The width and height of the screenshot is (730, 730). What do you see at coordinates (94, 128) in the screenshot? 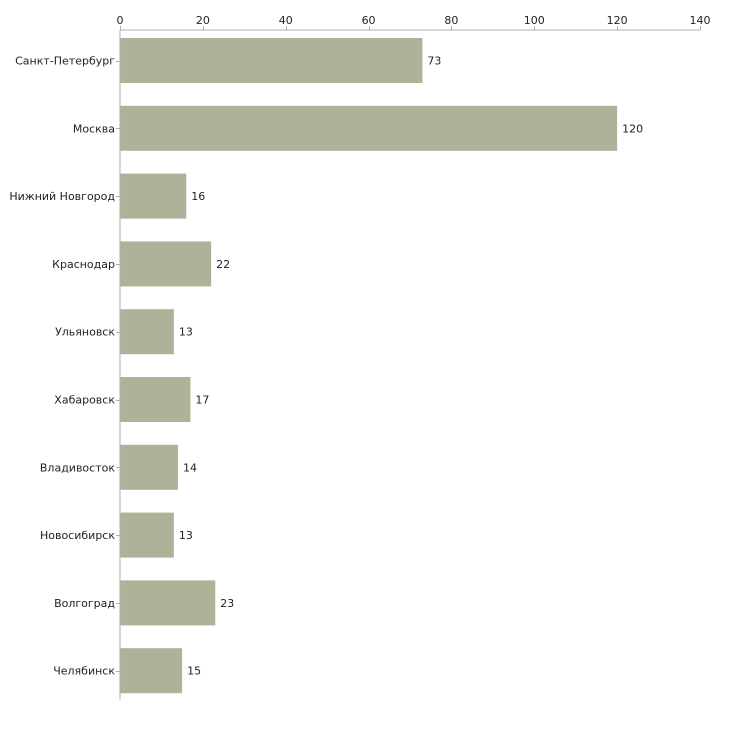
I see `category-label: Москва` at bounding box center [94, 128].